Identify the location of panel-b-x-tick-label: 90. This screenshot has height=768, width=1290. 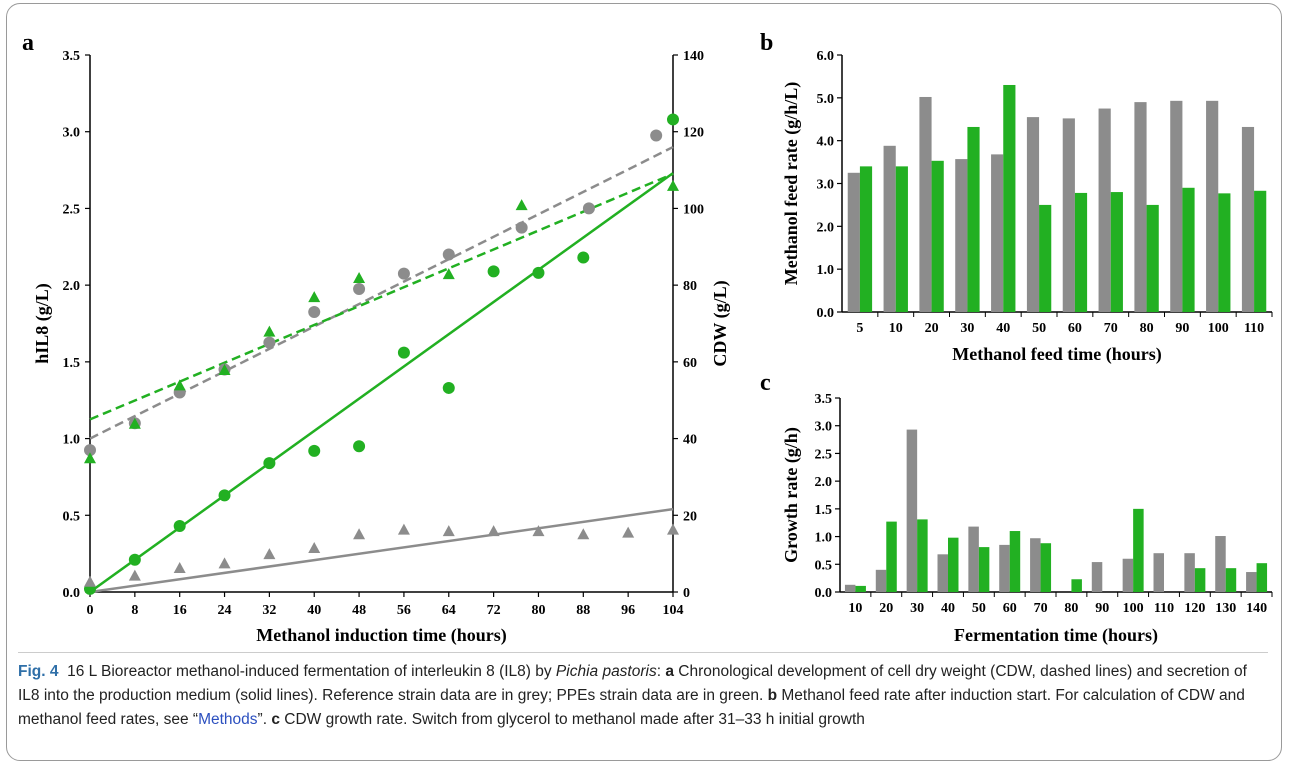
(1182, 328).